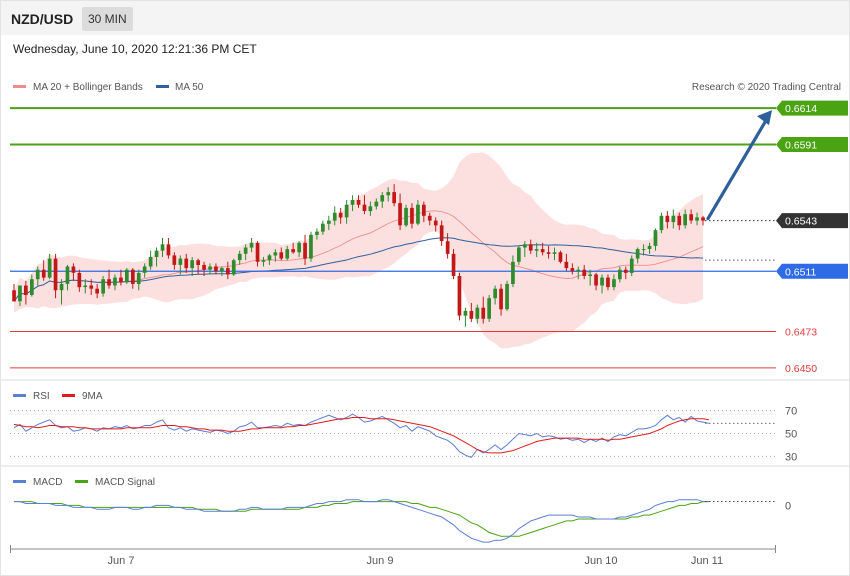  I want to click on macd-signal-legend-swatch, so click(81, 481).